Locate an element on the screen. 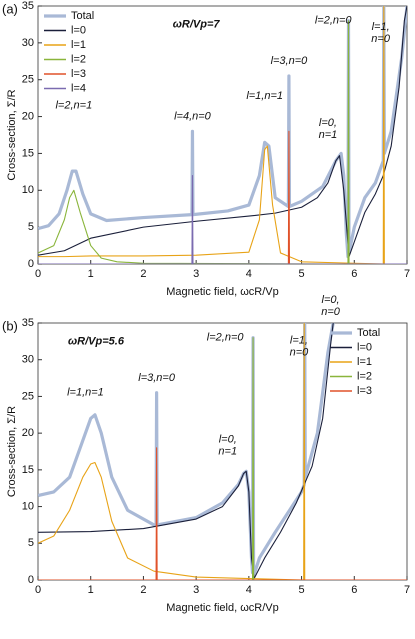 The height and width of the screenshot is (639, 415). panel-label: (b) is located at coordinates (10, 325).